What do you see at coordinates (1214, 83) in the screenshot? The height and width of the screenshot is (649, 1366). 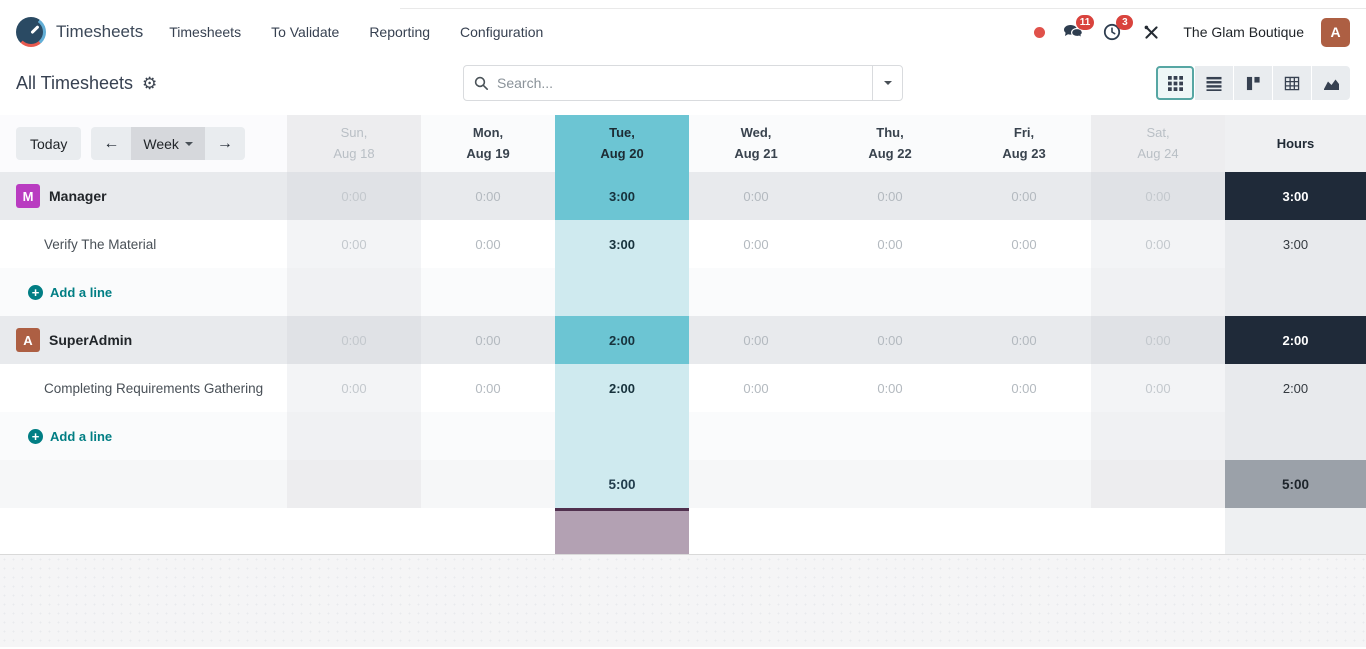 I see `view-button-list` at bounding box center [1214, 83].